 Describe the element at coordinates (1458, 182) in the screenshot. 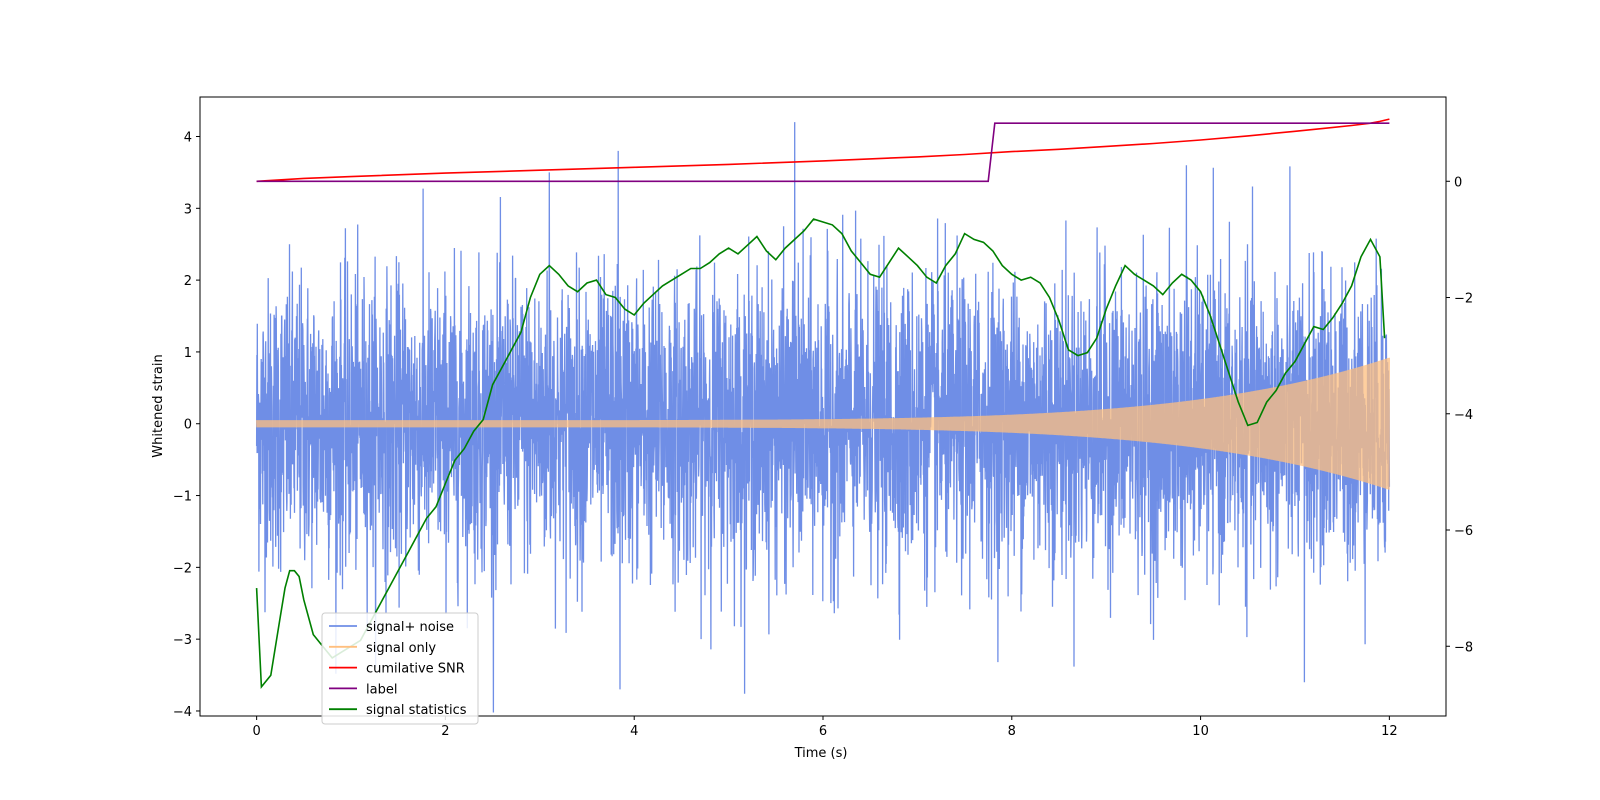

I see `y2-tick-label: 0` at that location.